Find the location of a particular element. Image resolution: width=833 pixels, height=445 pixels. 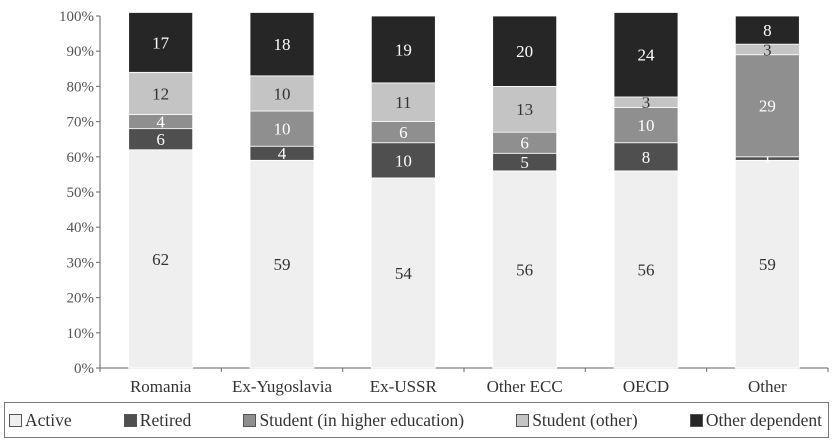

y-tick-label: 10% is located at coordinates (81, 334).